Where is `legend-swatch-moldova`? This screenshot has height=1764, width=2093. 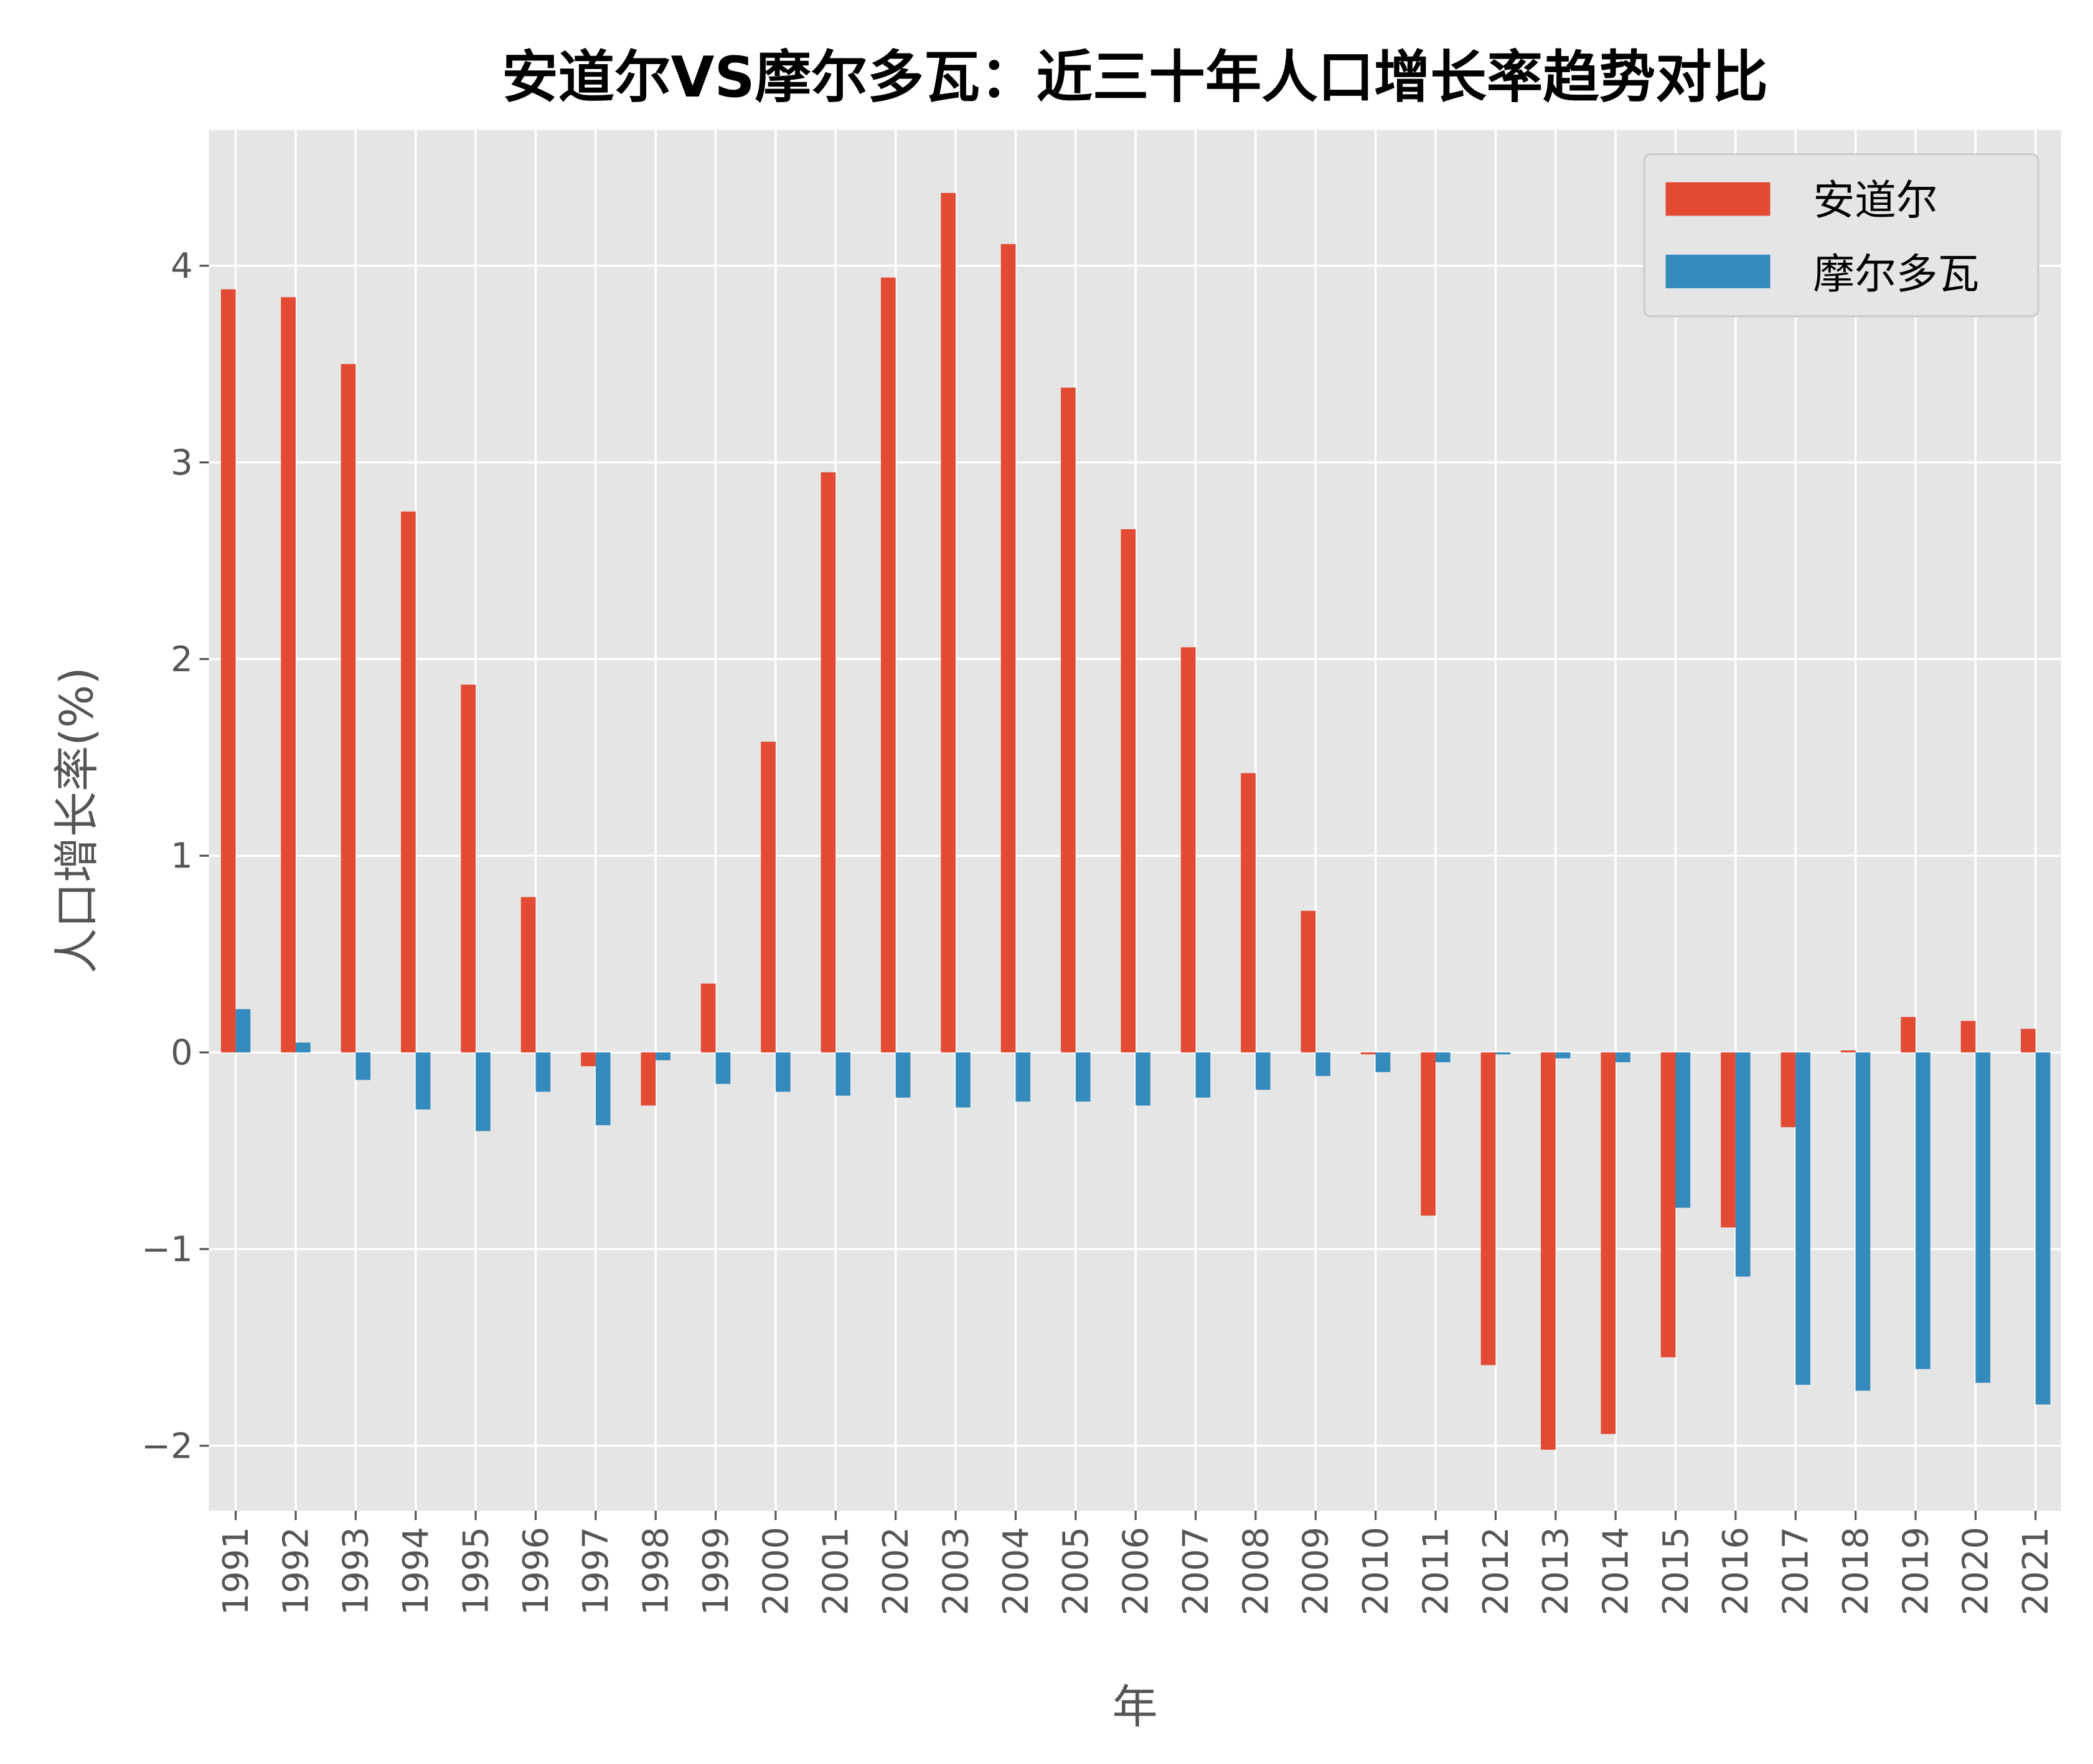
legend-swatch-moldova is located at coordinates (1718, 272).